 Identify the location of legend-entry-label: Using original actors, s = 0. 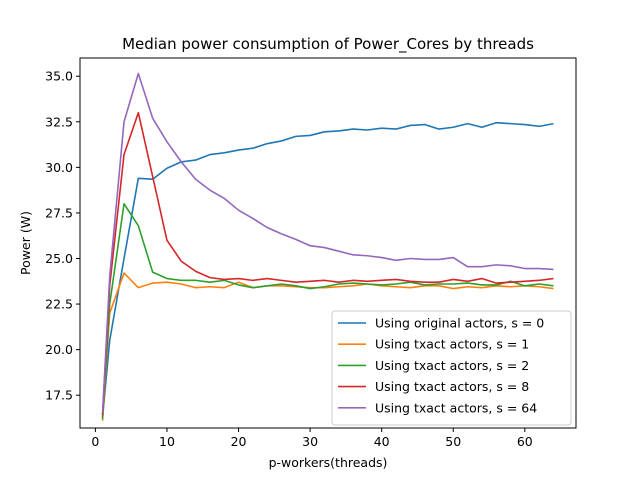
(459, 323).